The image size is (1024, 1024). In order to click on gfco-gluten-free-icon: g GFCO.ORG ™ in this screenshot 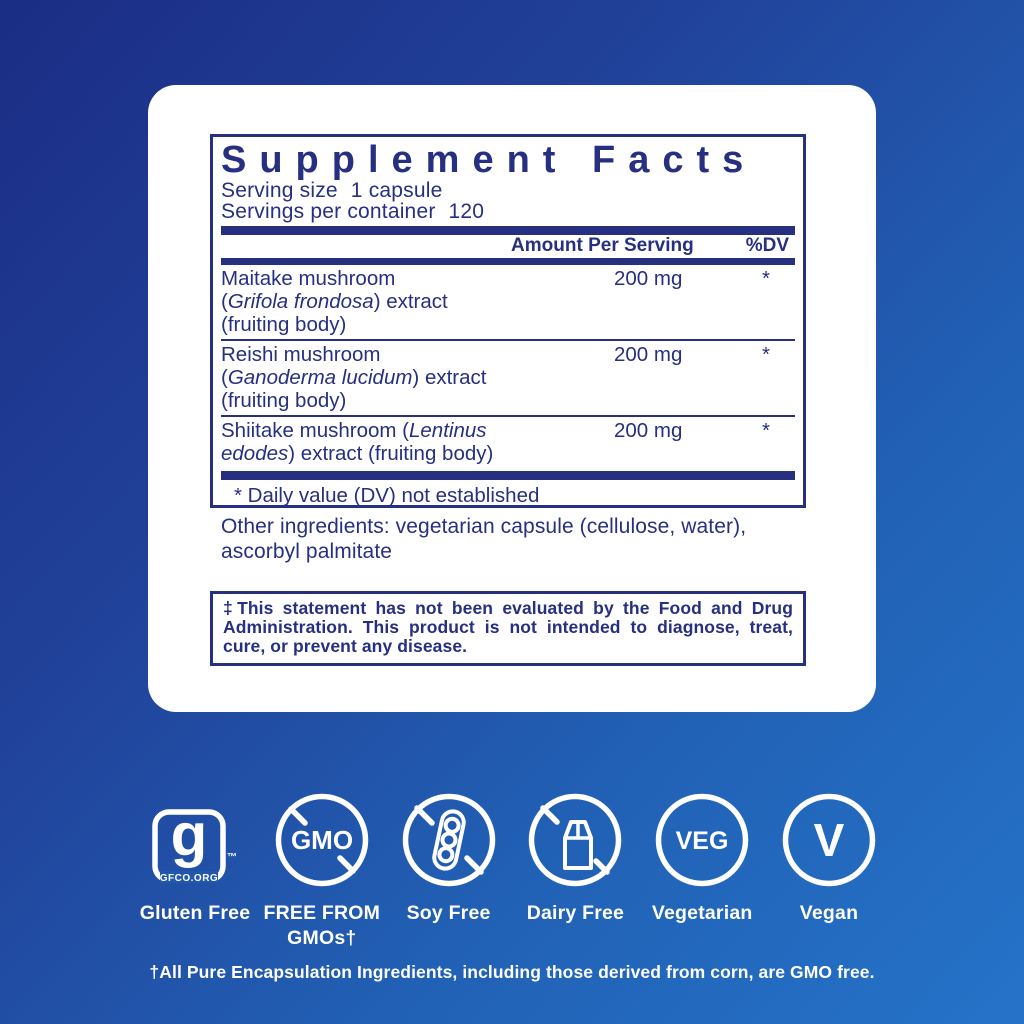, I will do `click(194, 842)`.